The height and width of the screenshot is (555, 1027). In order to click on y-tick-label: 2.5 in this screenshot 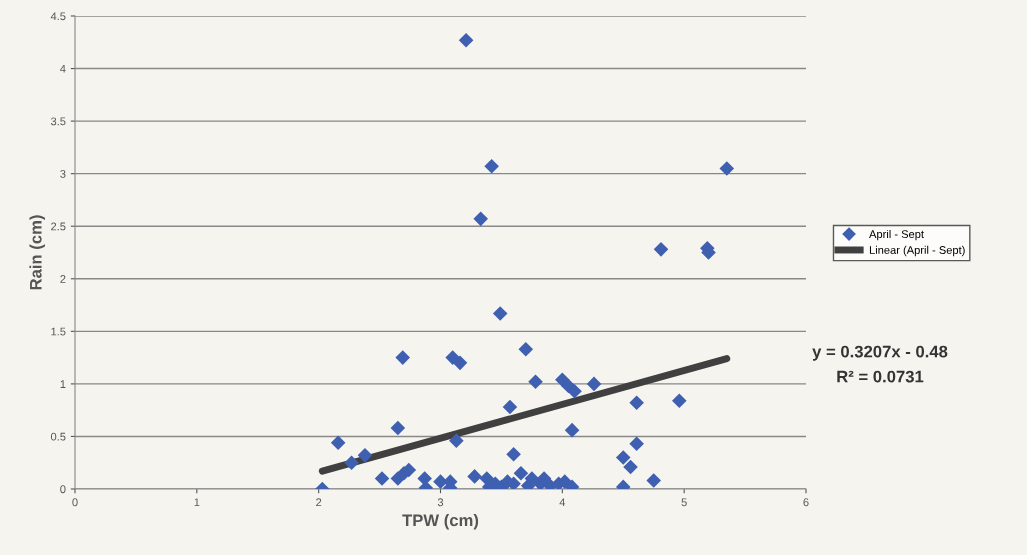, I will do `click(58, 226)`.